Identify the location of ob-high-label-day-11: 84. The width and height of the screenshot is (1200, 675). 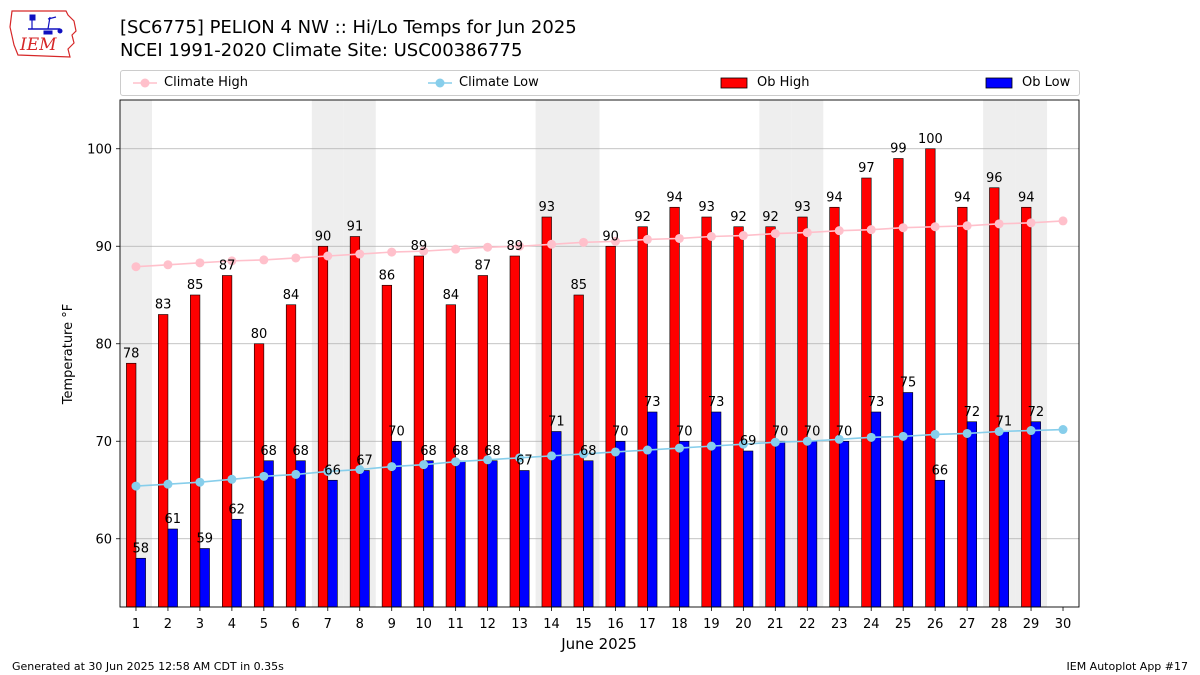
(451, 295).